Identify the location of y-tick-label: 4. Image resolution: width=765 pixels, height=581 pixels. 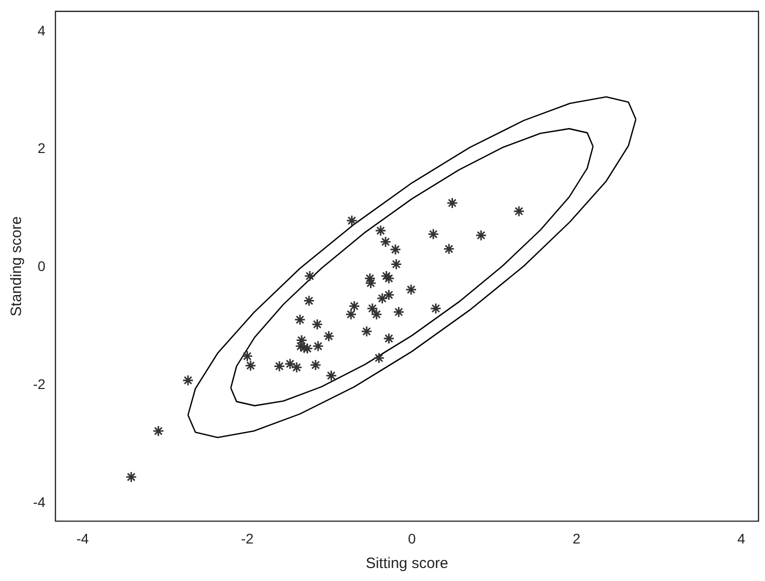
(42, 30).